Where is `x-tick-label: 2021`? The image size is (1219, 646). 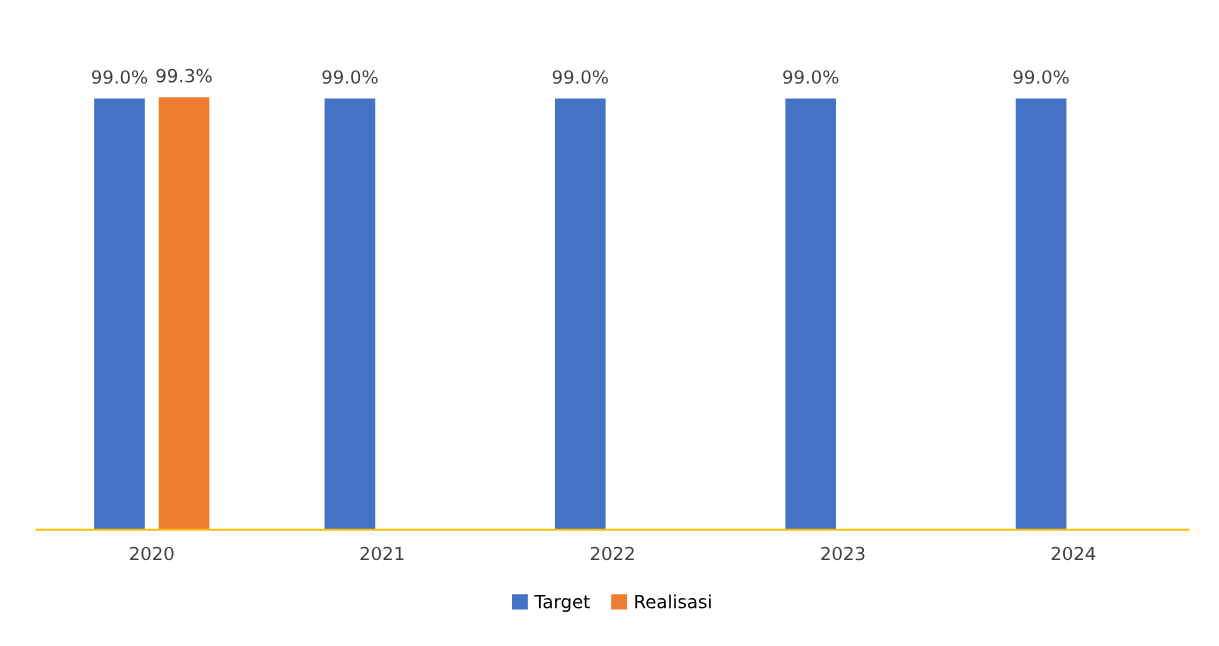
x-tick-label: 2021 is located at coordinates (382, 553).